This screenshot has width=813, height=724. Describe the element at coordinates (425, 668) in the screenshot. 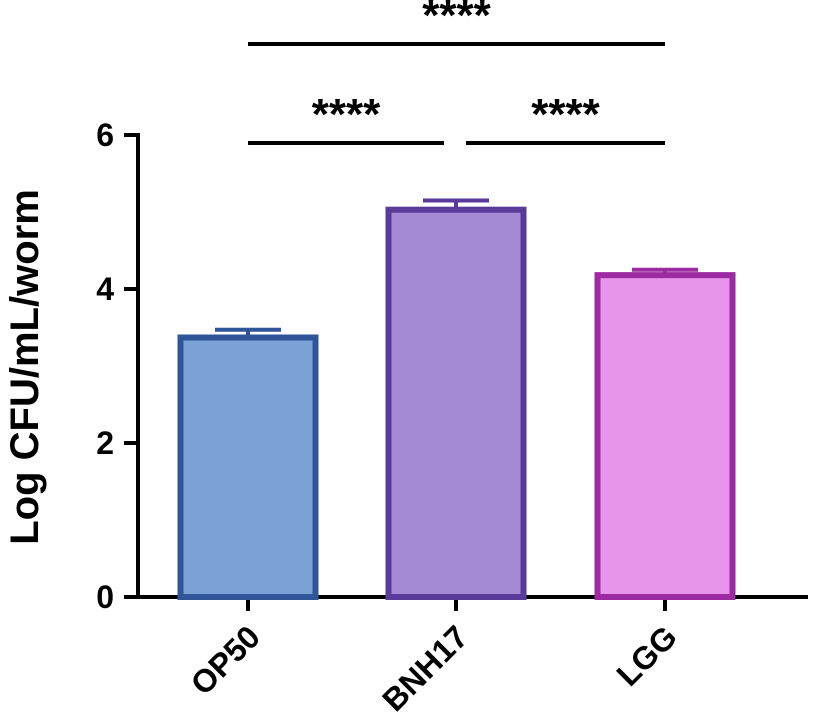

I see `x-tick-label: BNH17` at that location.